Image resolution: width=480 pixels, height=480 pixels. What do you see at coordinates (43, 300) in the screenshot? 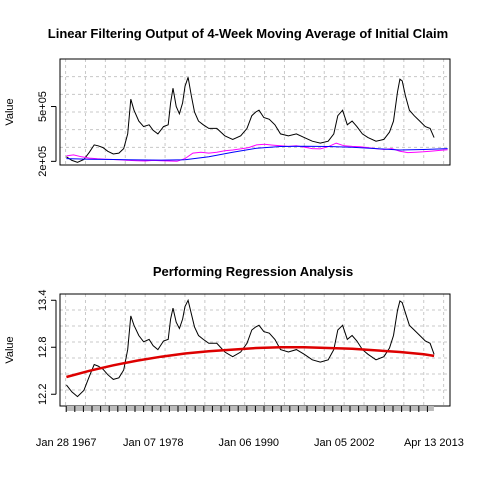
I see `bottom-y-tick-label: 13.4` at bounding box center [43, 300].